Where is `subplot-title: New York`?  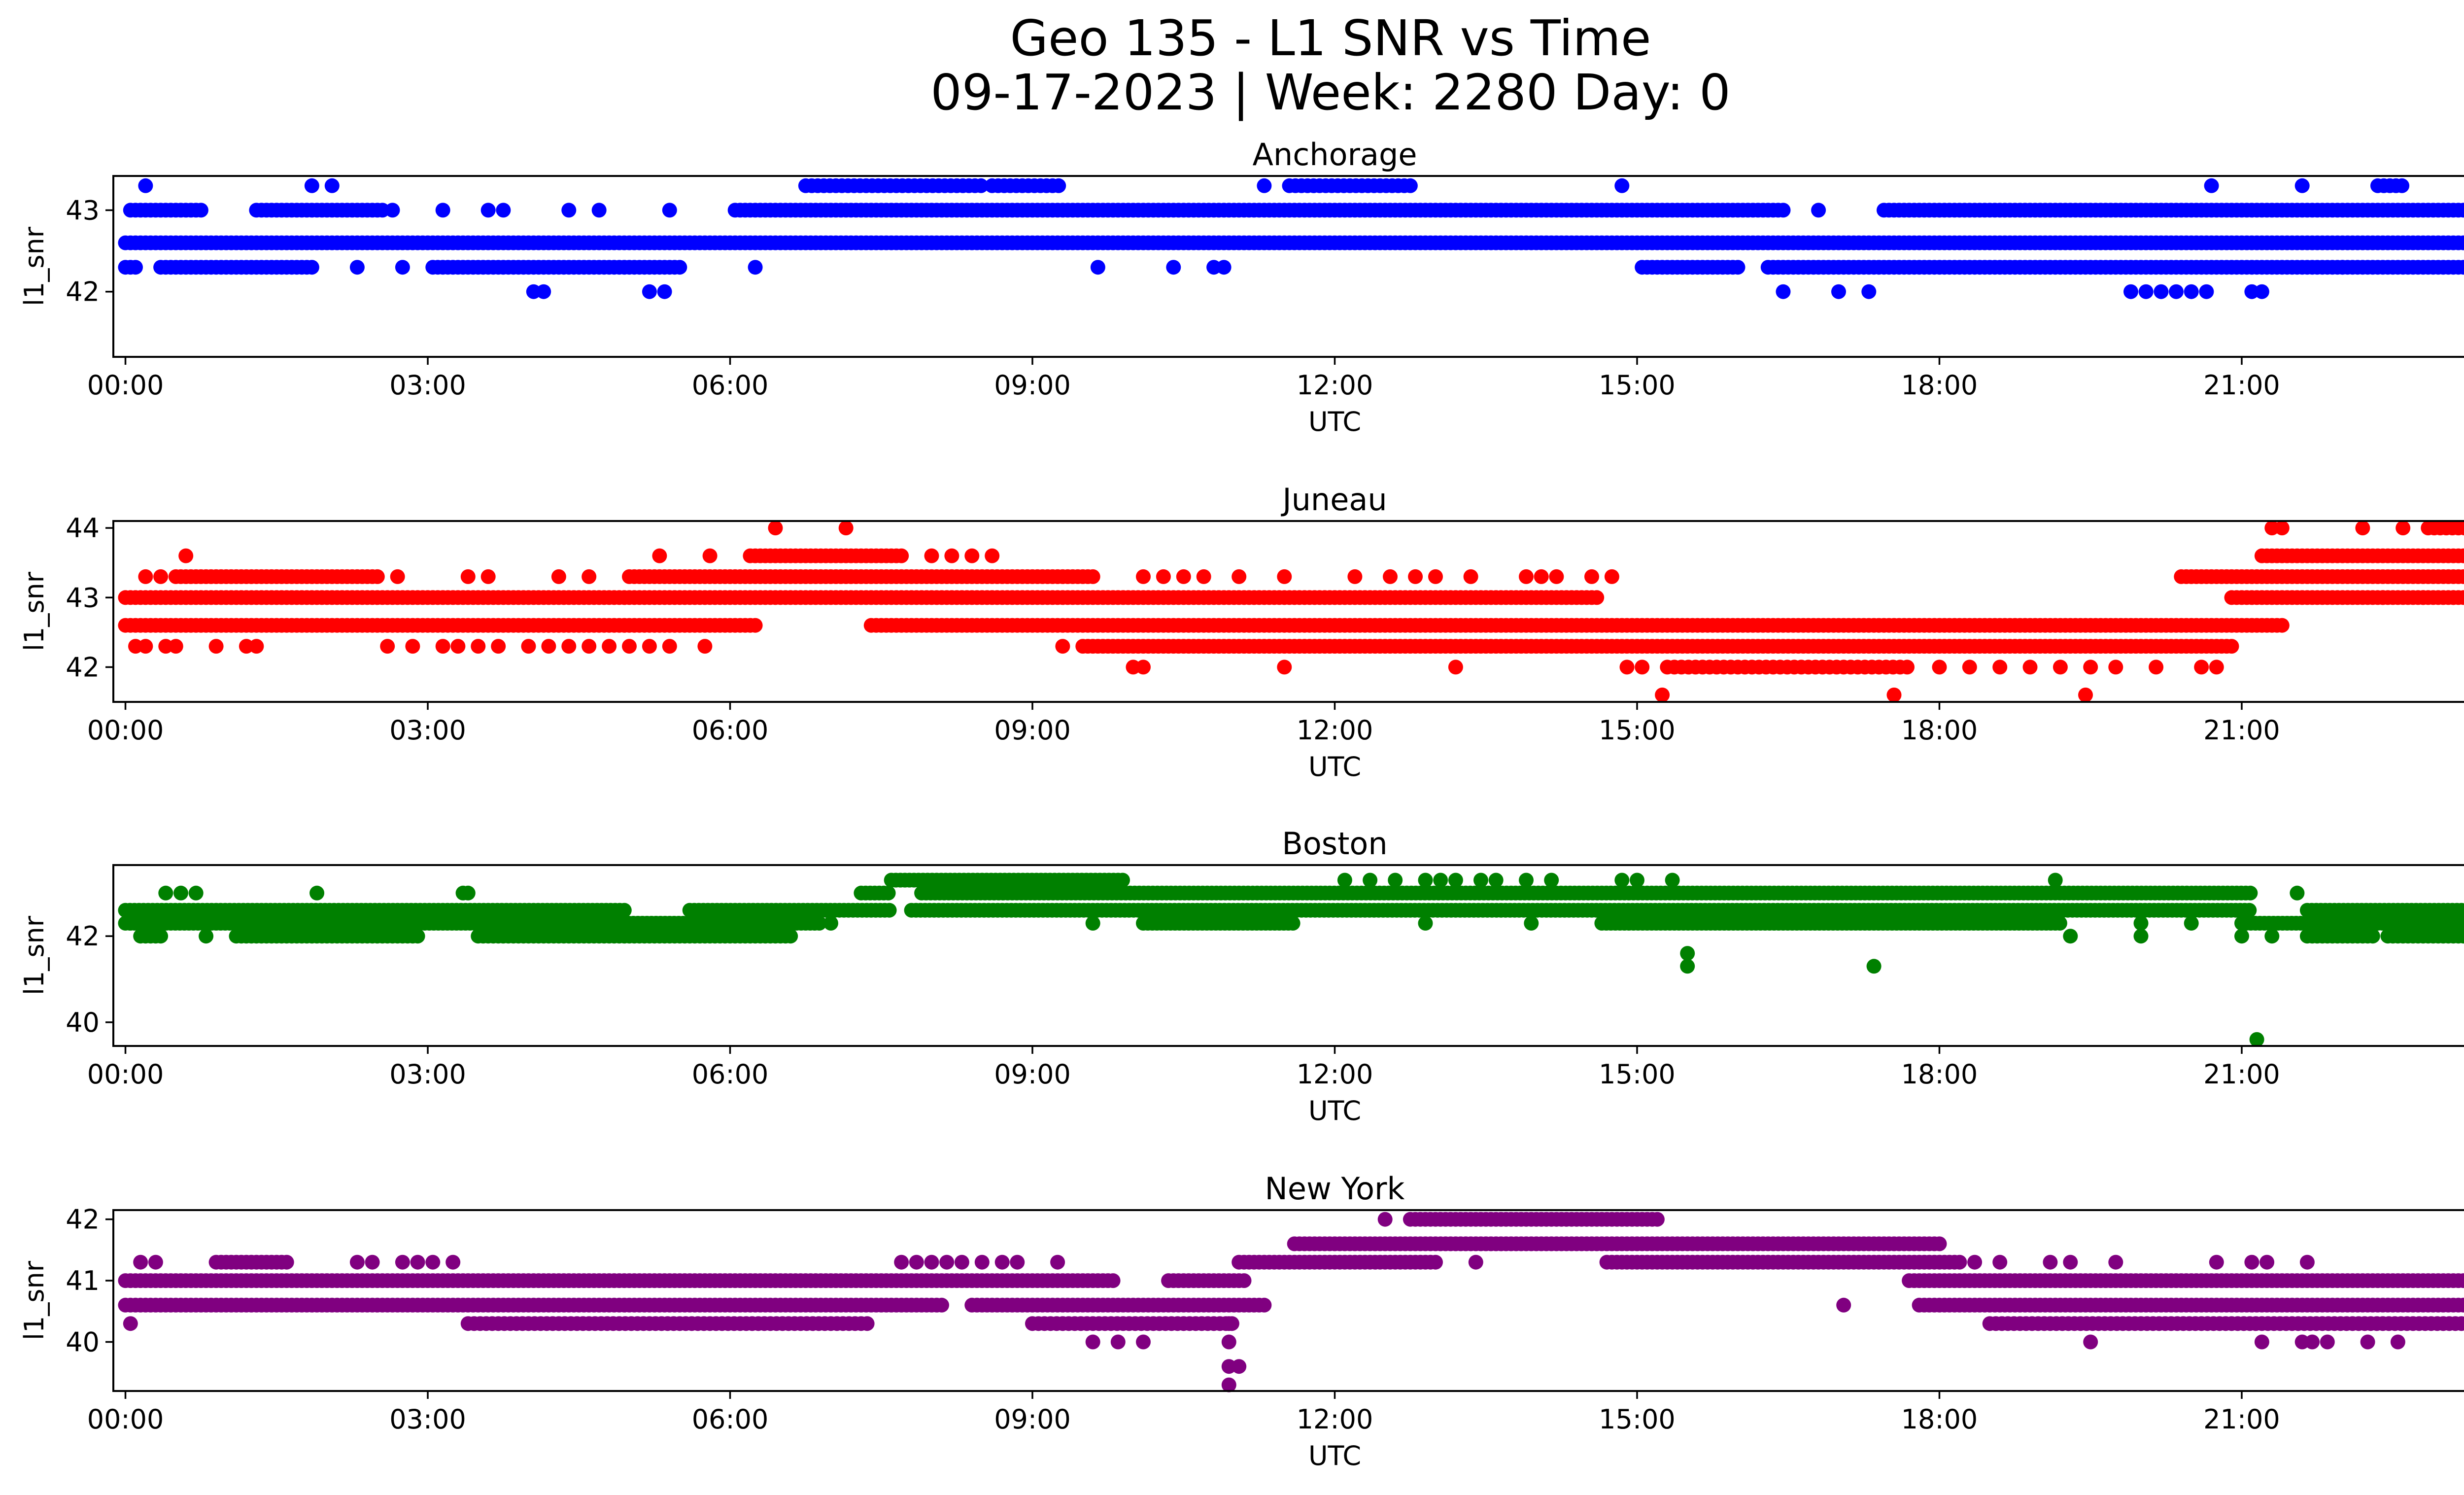 subplot-title: New York is located at coordinates (1335, 1189).